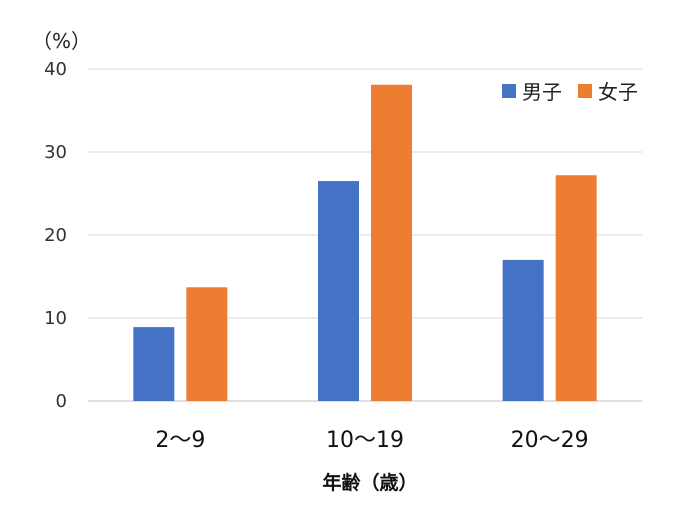 Image resolution: width=693 pixels, height=518 pixels. What do you see at coordinates (61, 401) in the screenshot?
I see `y-tick-label: 0` at bounding box center [61, 401].